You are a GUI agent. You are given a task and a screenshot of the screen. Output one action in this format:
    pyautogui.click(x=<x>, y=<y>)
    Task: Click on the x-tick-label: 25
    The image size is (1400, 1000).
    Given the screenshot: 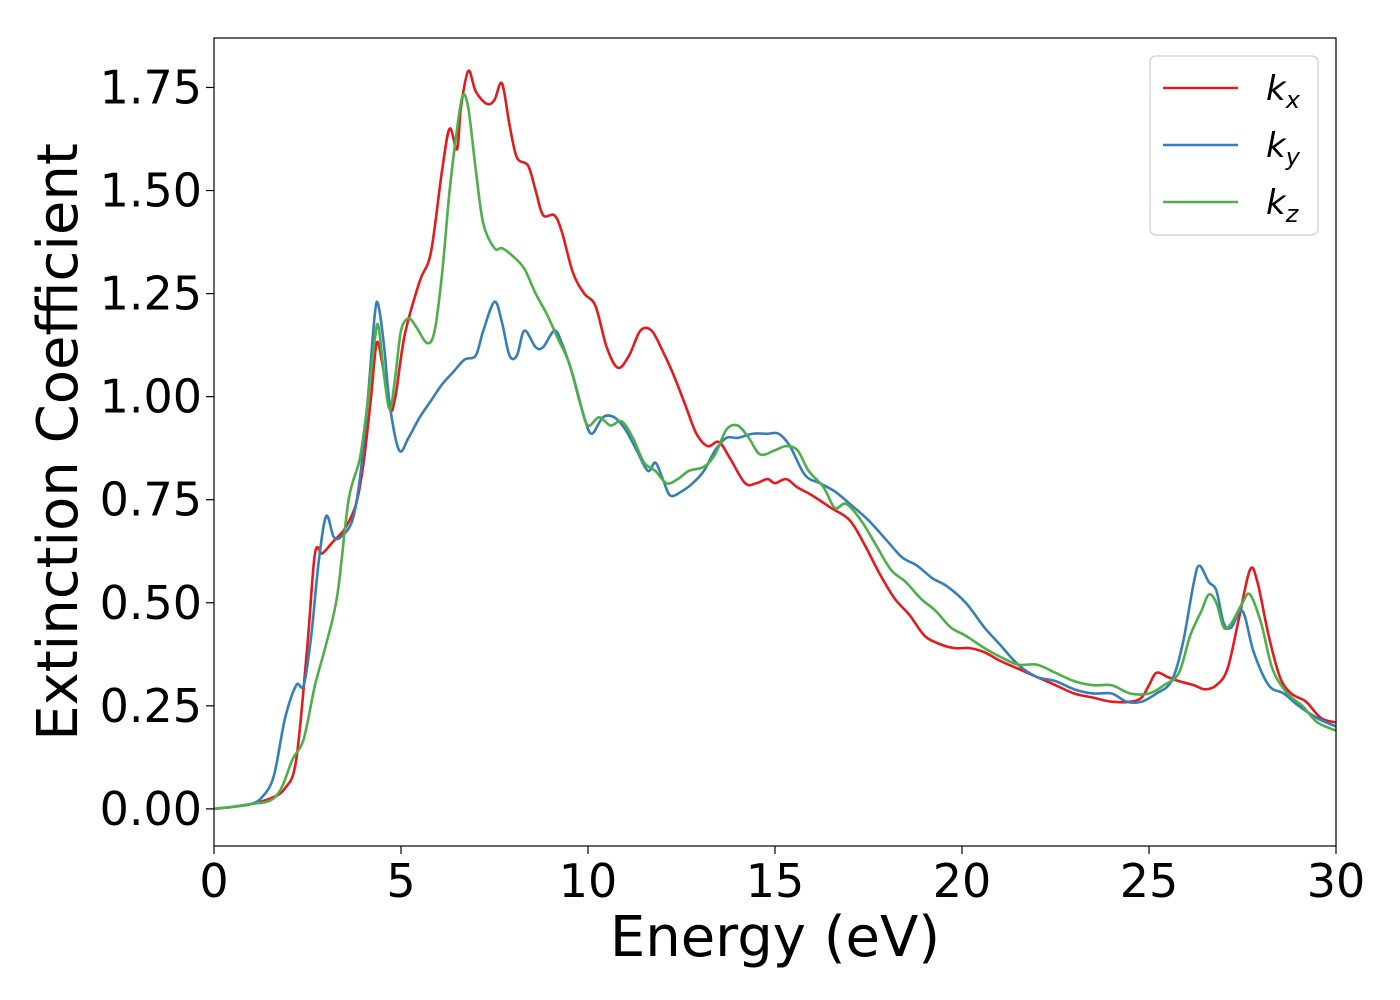 What is the action you would take?
    pyautogui.click(x=1149, y=881)
    